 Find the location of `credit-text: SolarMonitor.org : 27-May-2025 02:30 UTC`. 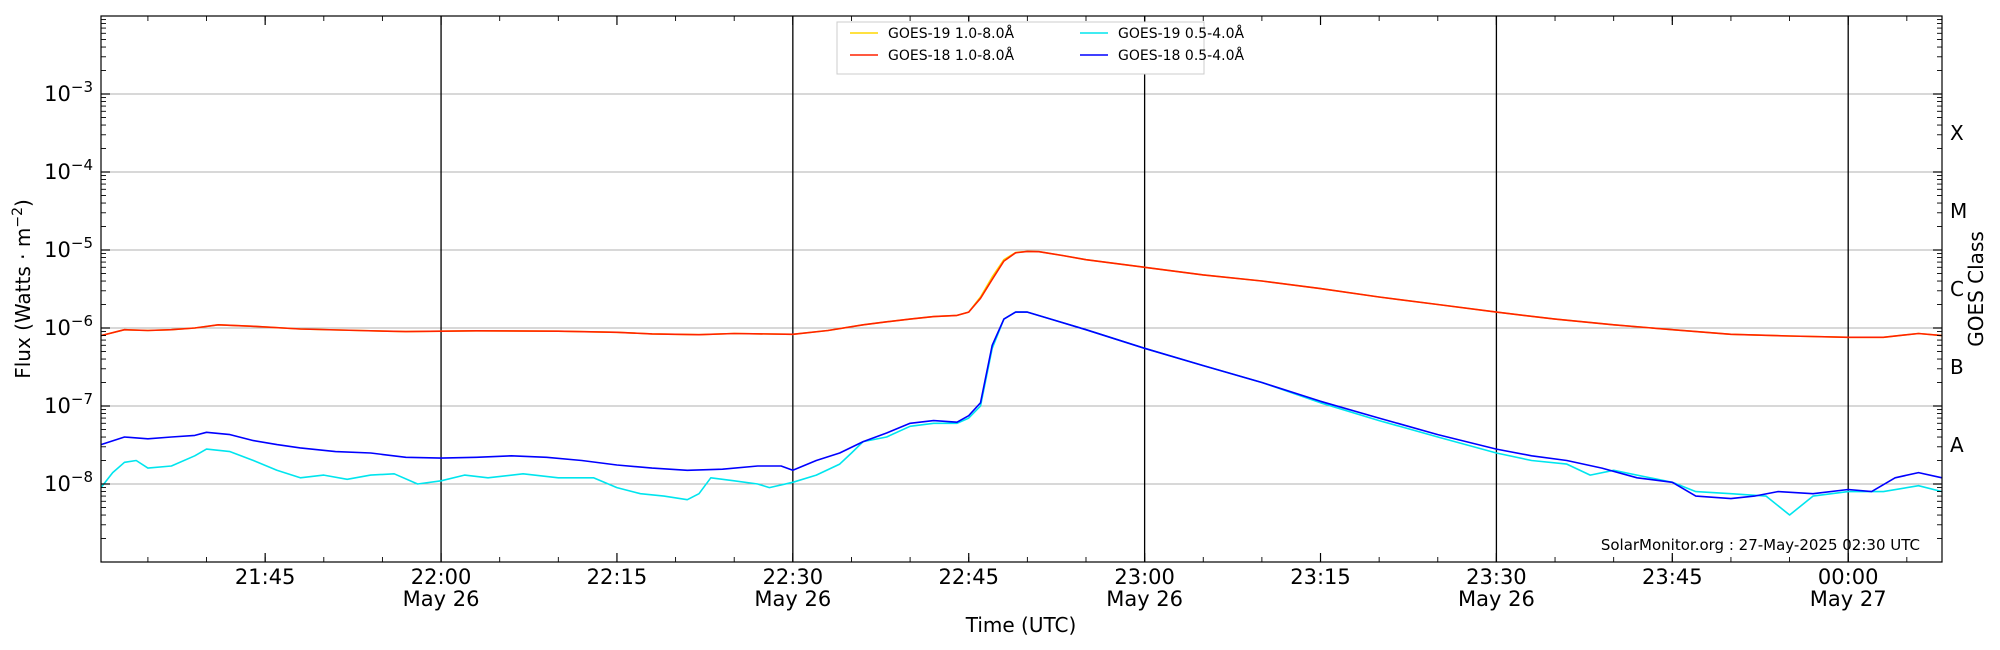

credit-text: SolarMonitor.org : 27-May-2025 02:30 UTC is located at coordinates (1760, 545).